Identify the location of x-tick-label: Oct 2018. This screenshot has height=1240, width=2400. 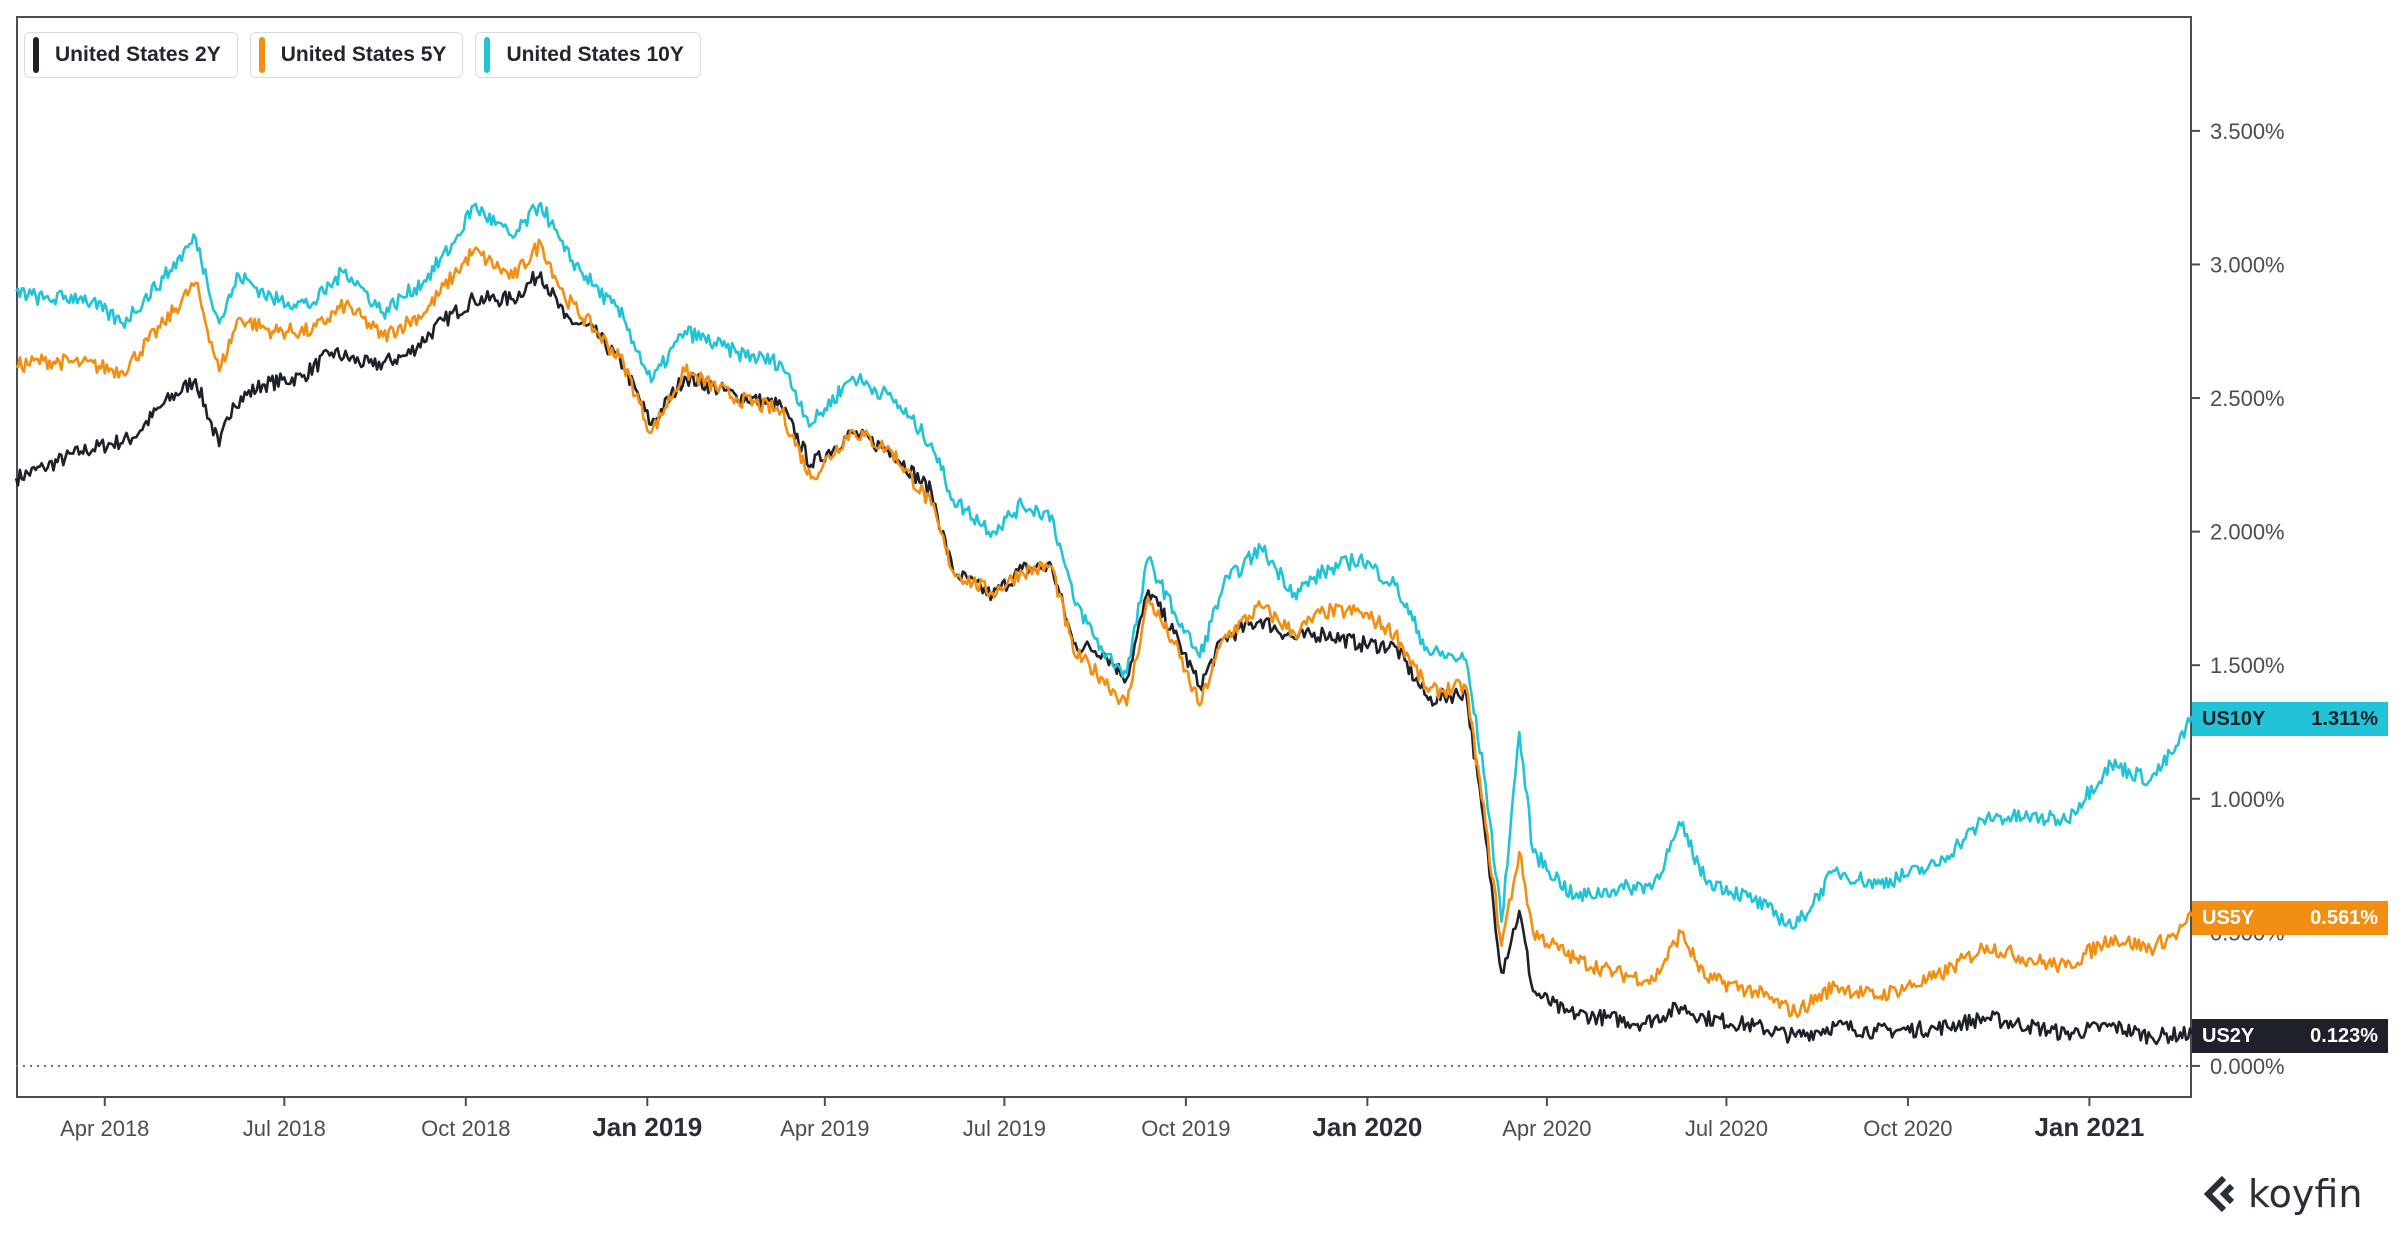
(465, 1128).